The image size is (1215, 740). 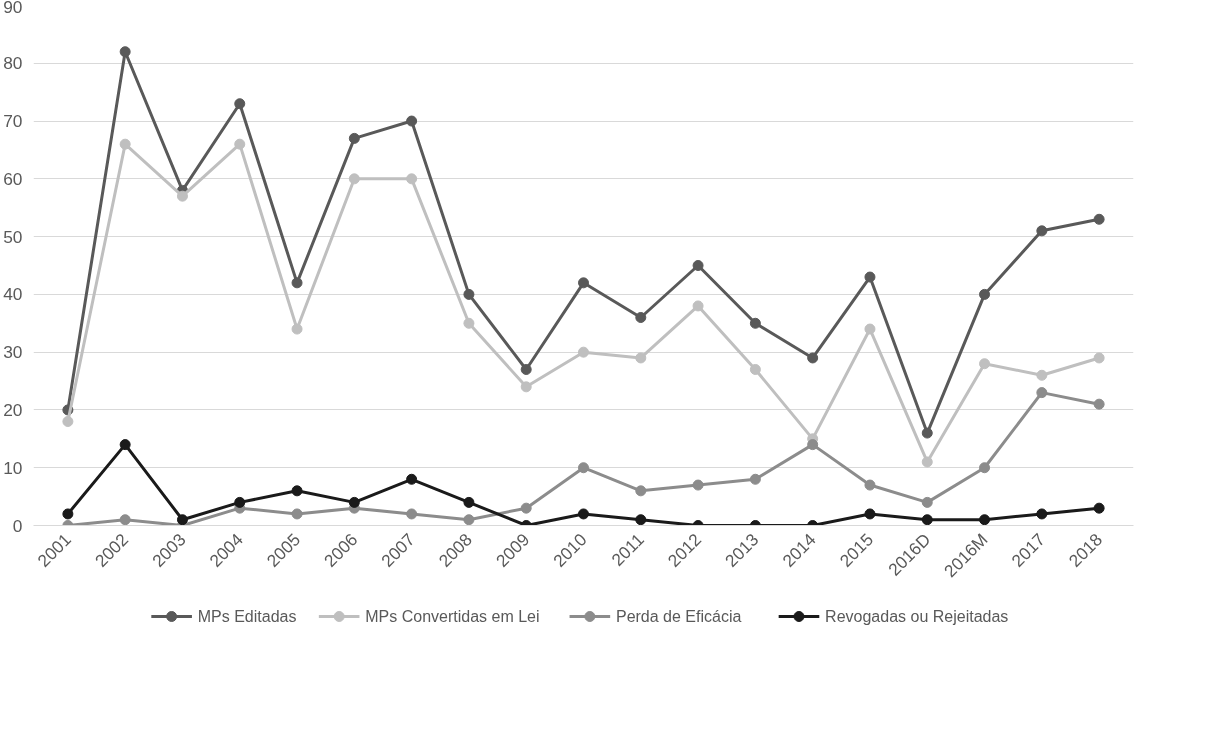 I want to click on y-tick-label: 50, so click(x=13, y=236).